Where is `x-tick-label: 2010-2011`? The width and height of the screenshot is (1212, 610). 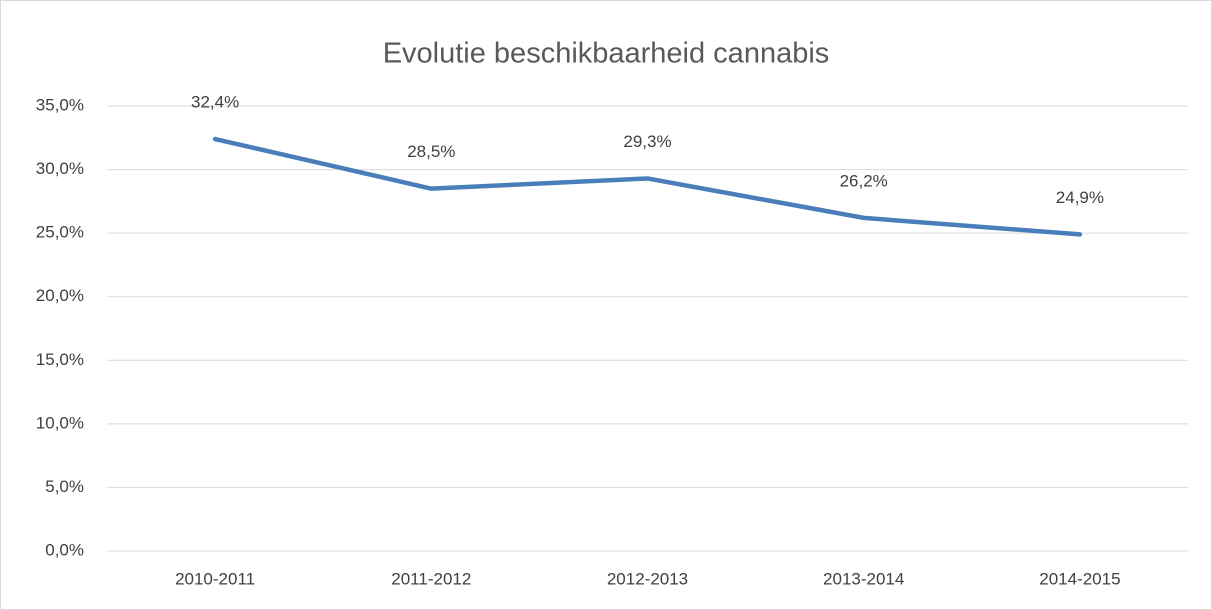 x-tick-label: 2010-2011 is located at coordinates (215, 578).